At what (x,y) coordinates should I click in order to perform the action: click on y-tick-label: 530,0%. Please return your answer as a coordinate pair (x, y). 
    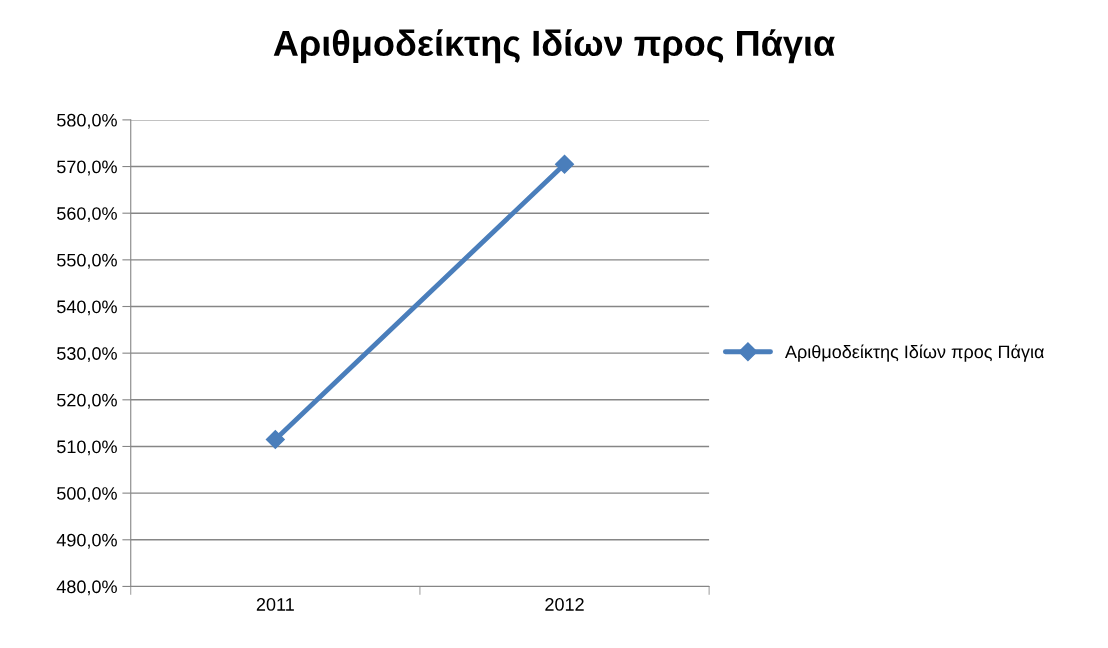
    Looking at the image, I should click on (87, 355).